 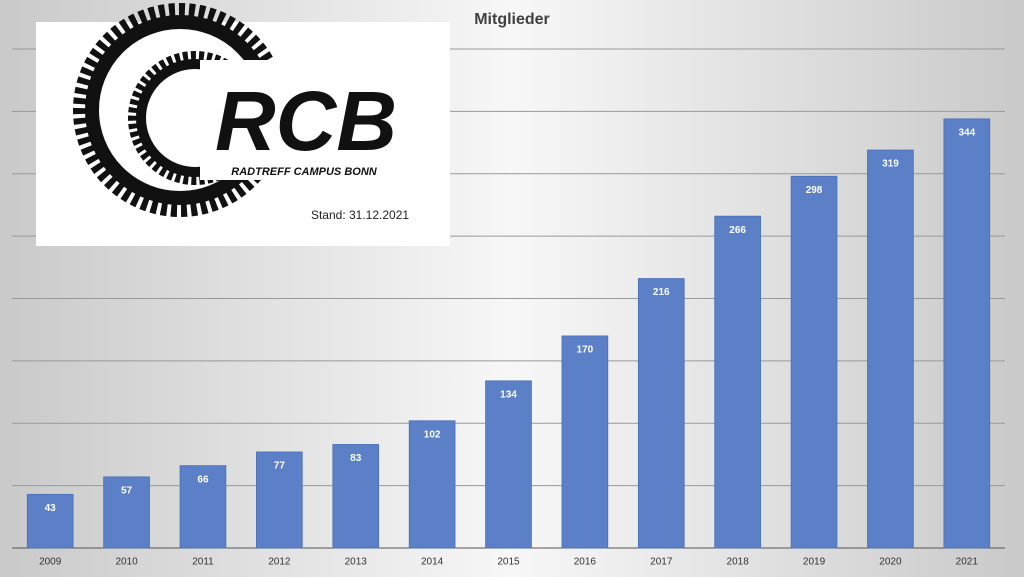 What do you see at coordinates (814, 562) in the screenshot?
I see `x-tick-label: 2019` at bounding box center [814, 562].